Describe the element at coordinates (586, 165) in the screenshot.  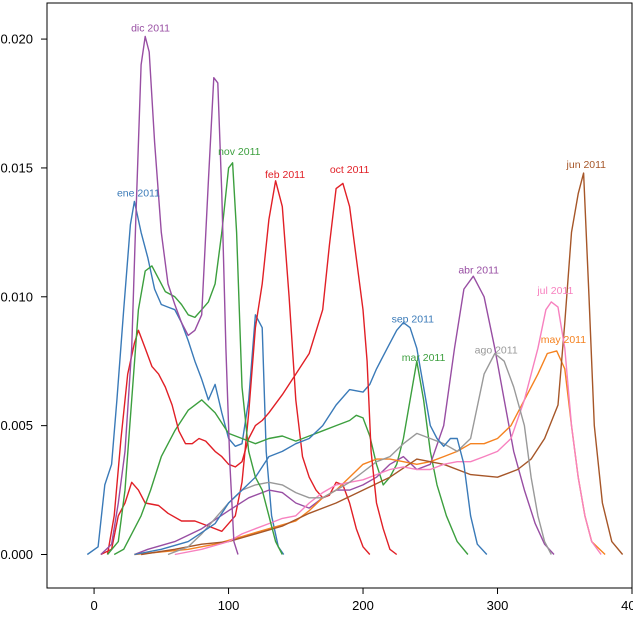
I see `series-label-jun-2011: jun 2011` at that location.